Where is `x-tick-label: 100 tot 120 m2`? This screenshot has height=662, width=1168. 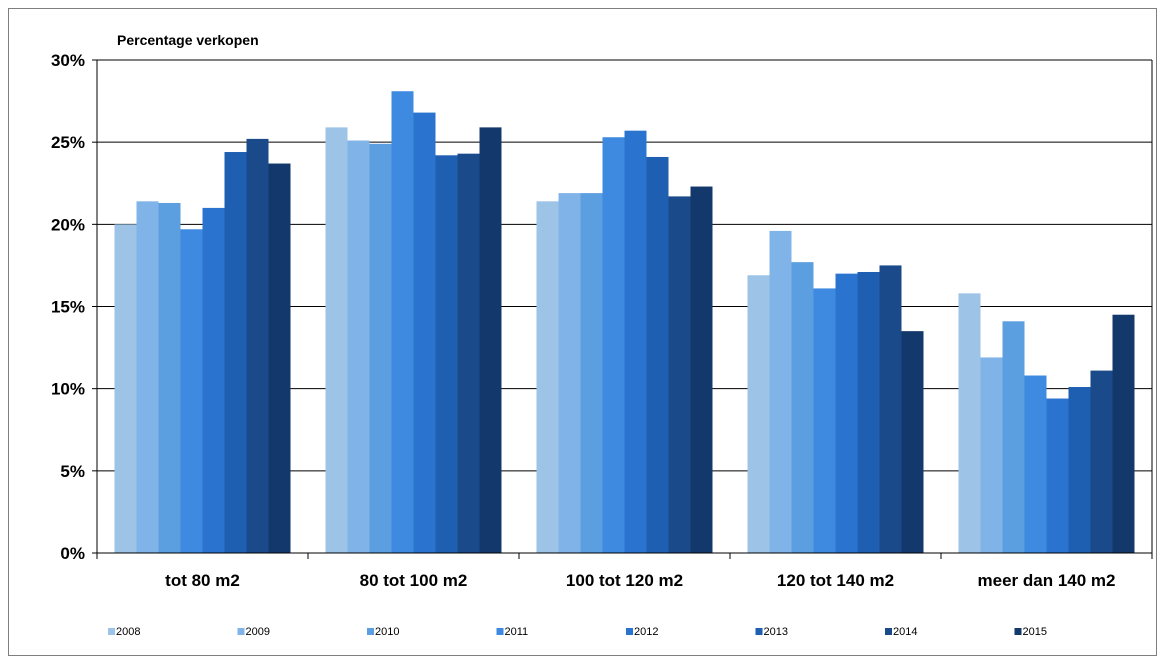
x-tick-label: 100 tot 120 m2 is located at coordinates (624, 580).